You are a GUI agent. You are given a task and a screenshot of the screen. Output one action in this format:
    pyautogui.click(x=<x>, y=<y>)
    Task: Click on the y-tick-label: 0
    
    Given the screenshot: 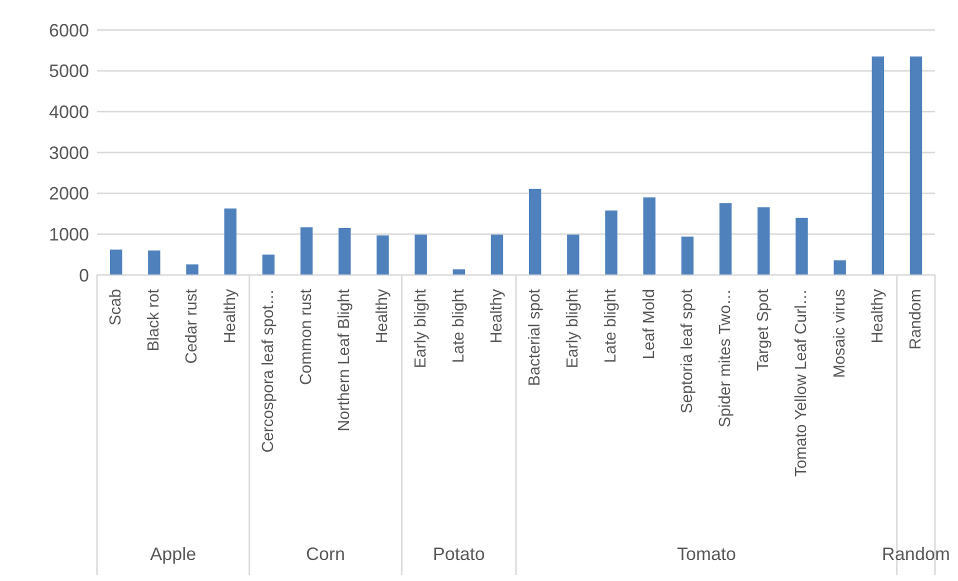 What is the action you would take?
    pyautogui.click(x=83, y=275)
    